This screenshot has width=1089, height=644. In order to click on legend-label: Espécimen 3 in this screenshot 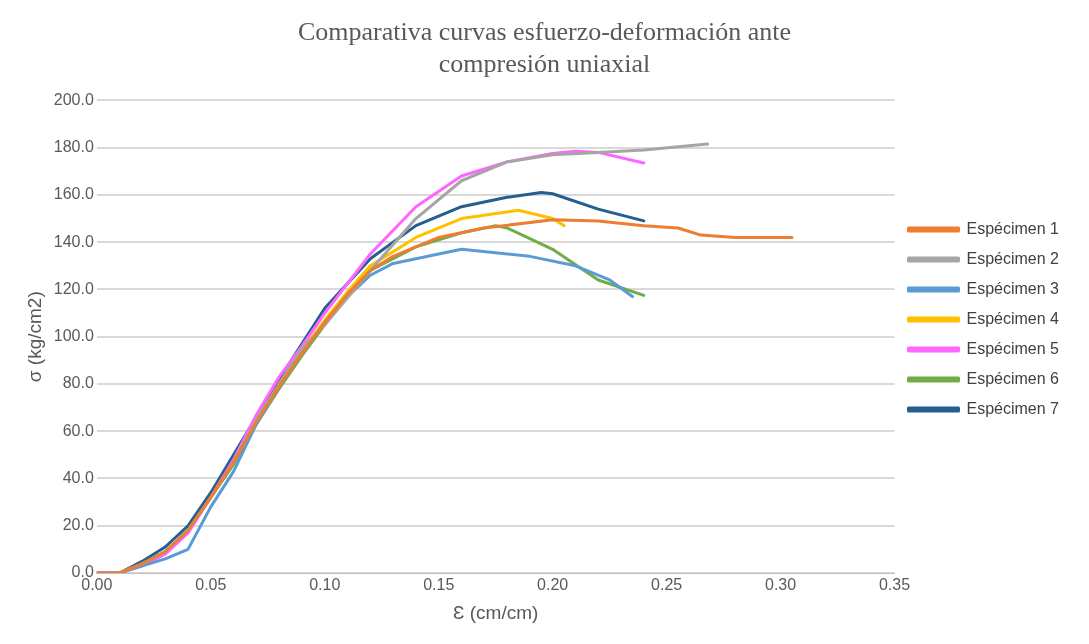, I will do `click(1013, 288)`.